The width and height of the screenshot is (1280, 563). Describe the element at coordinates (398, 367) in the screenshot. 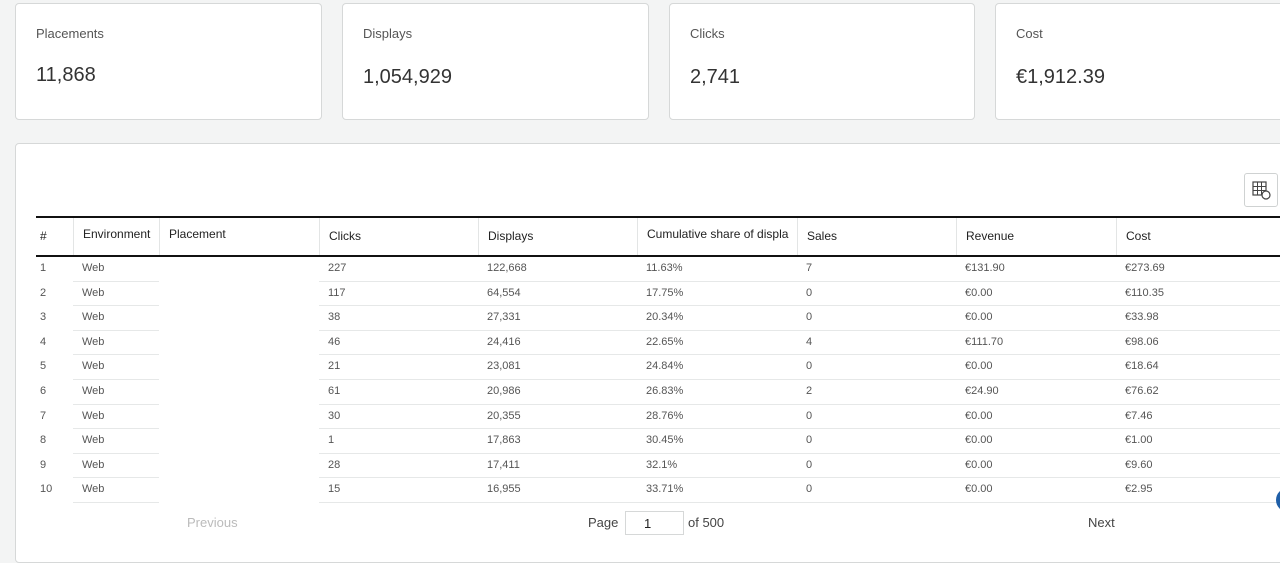

I see `table-cell: 21` at that location.